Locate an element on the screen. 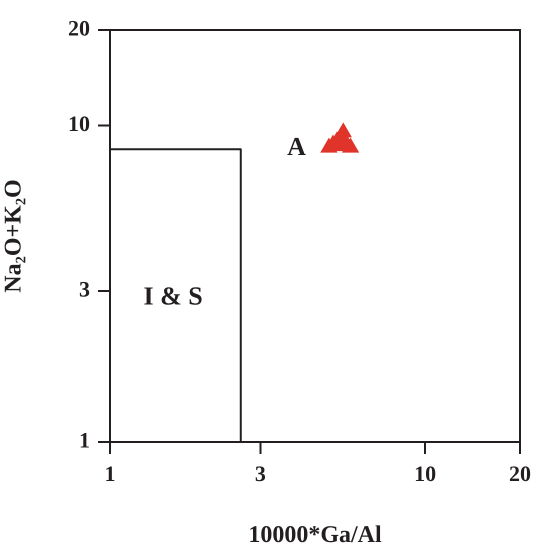  x-tick-label: 3 is located at coordinates (260, 473).